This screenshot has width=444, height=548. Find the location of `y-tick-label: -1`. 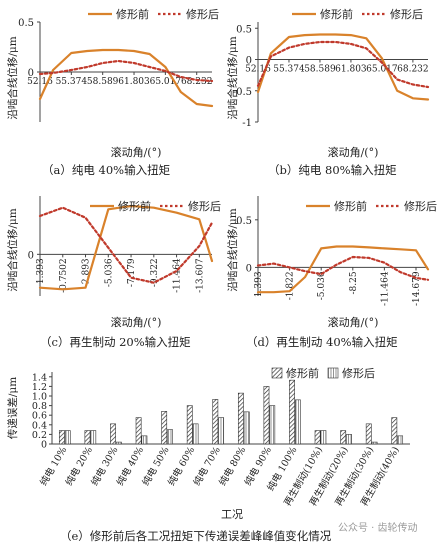

y-tick-label: -1 is located at coordinates (247, 123).